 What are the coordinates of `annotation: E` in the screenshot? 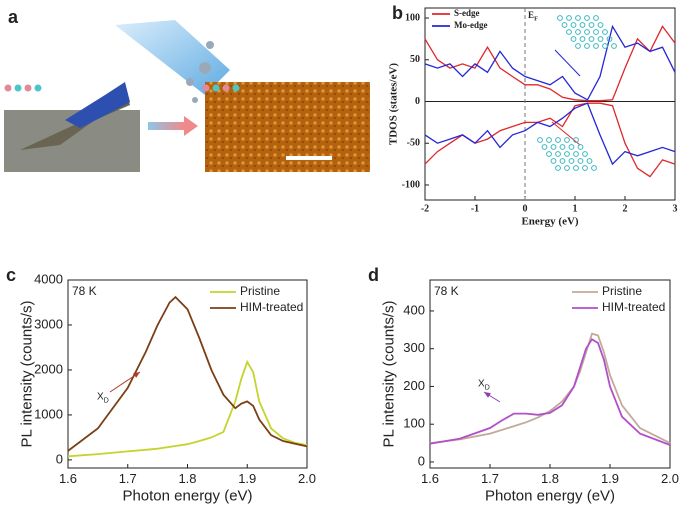 It's located at (531, 15).